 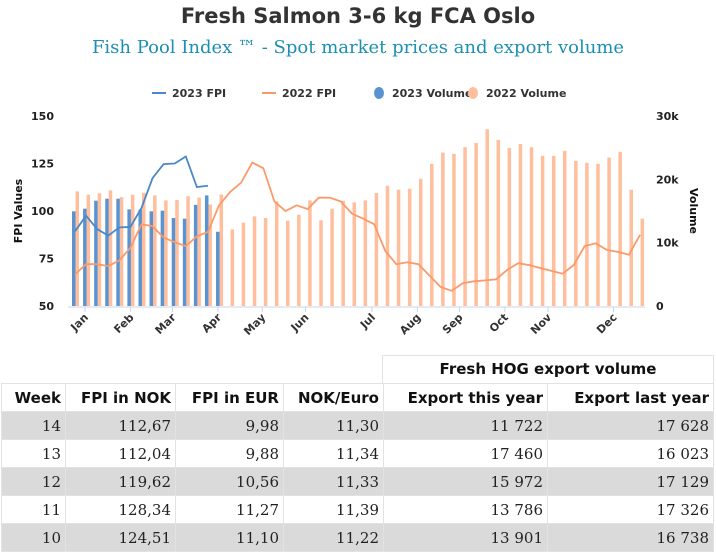 What do you see at coordinates (211, 323) in the screenshot?
I see `x-tick-label-apr: Apr` at bounding box center [211, 323].